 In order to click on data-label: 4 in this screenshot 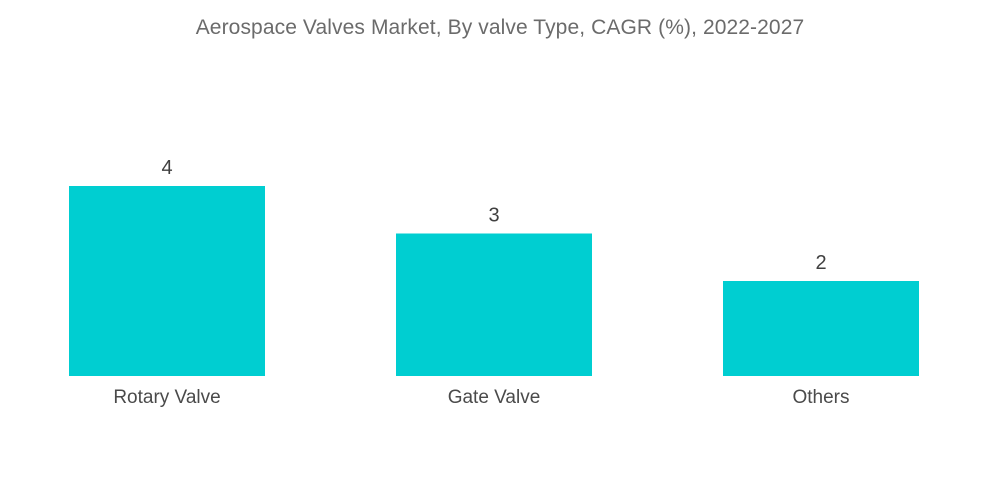, I will do `click(166, 168)`.